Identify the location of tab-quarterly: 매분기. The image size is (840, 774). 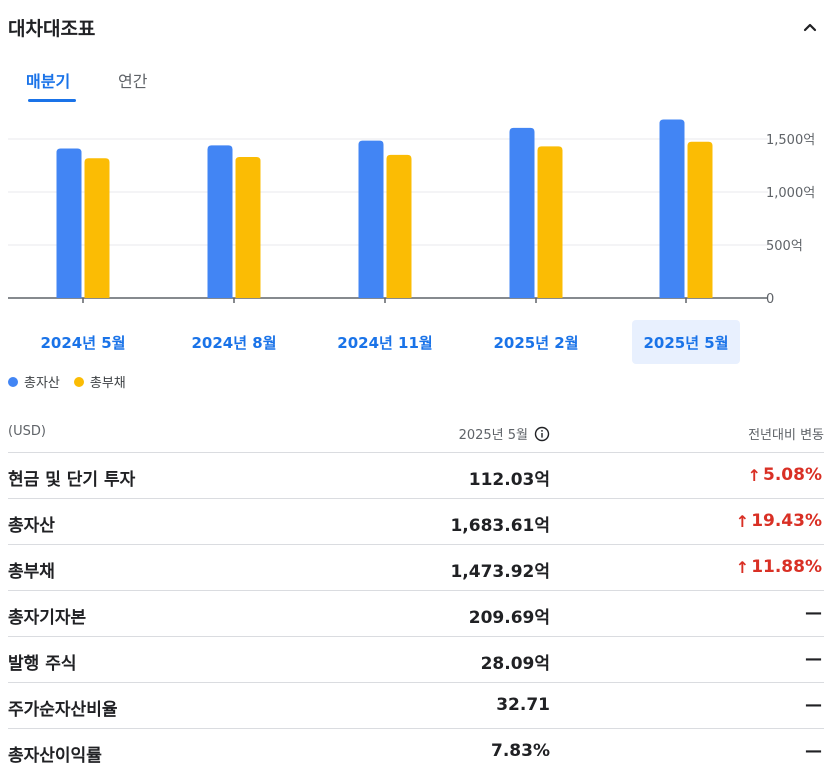
(48, 81).